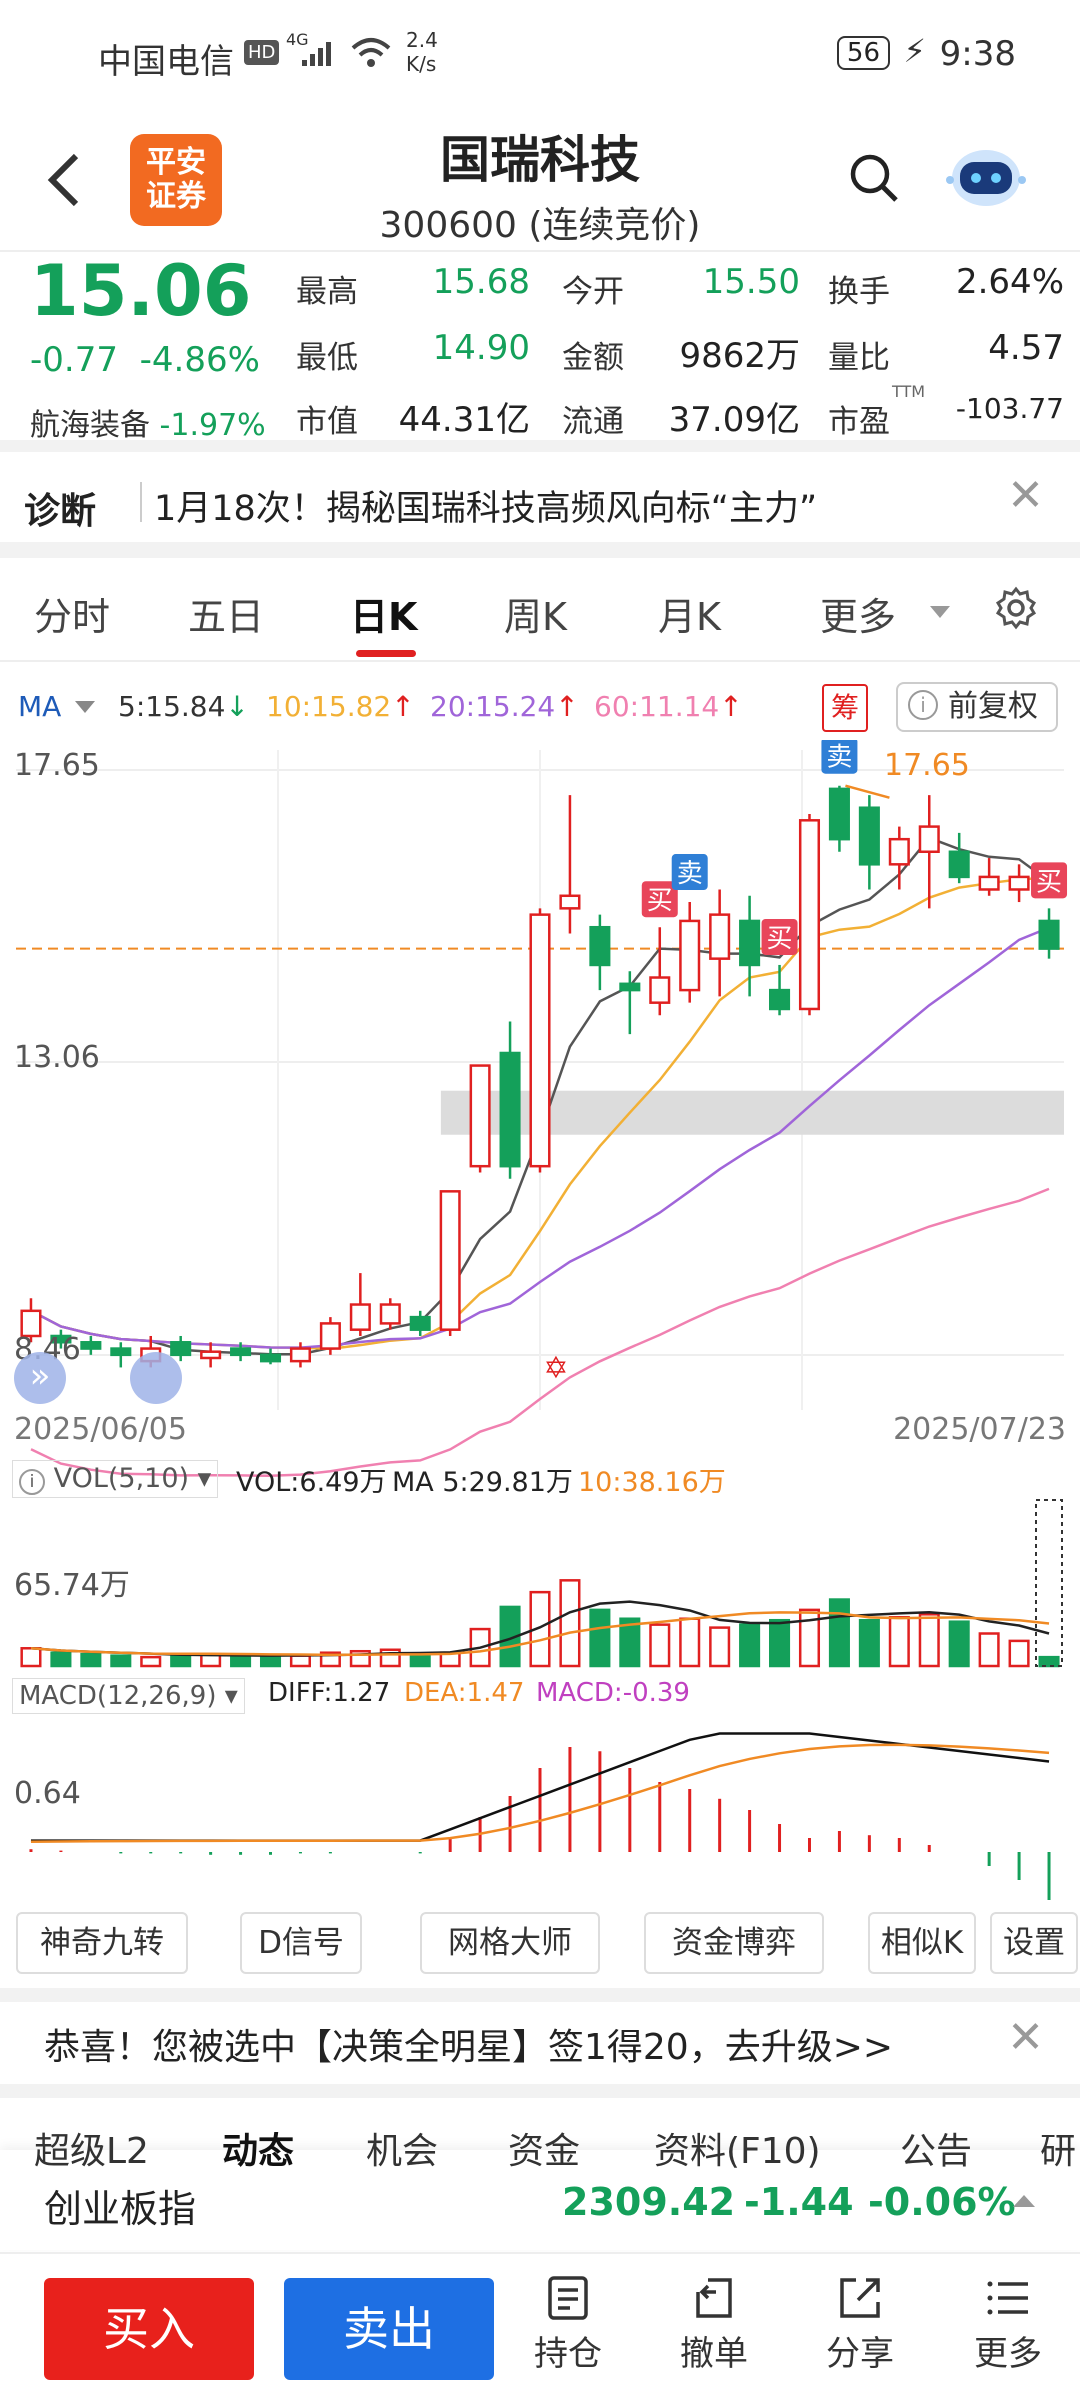  I want to click on back-arrow-icon, so click(64, 180).